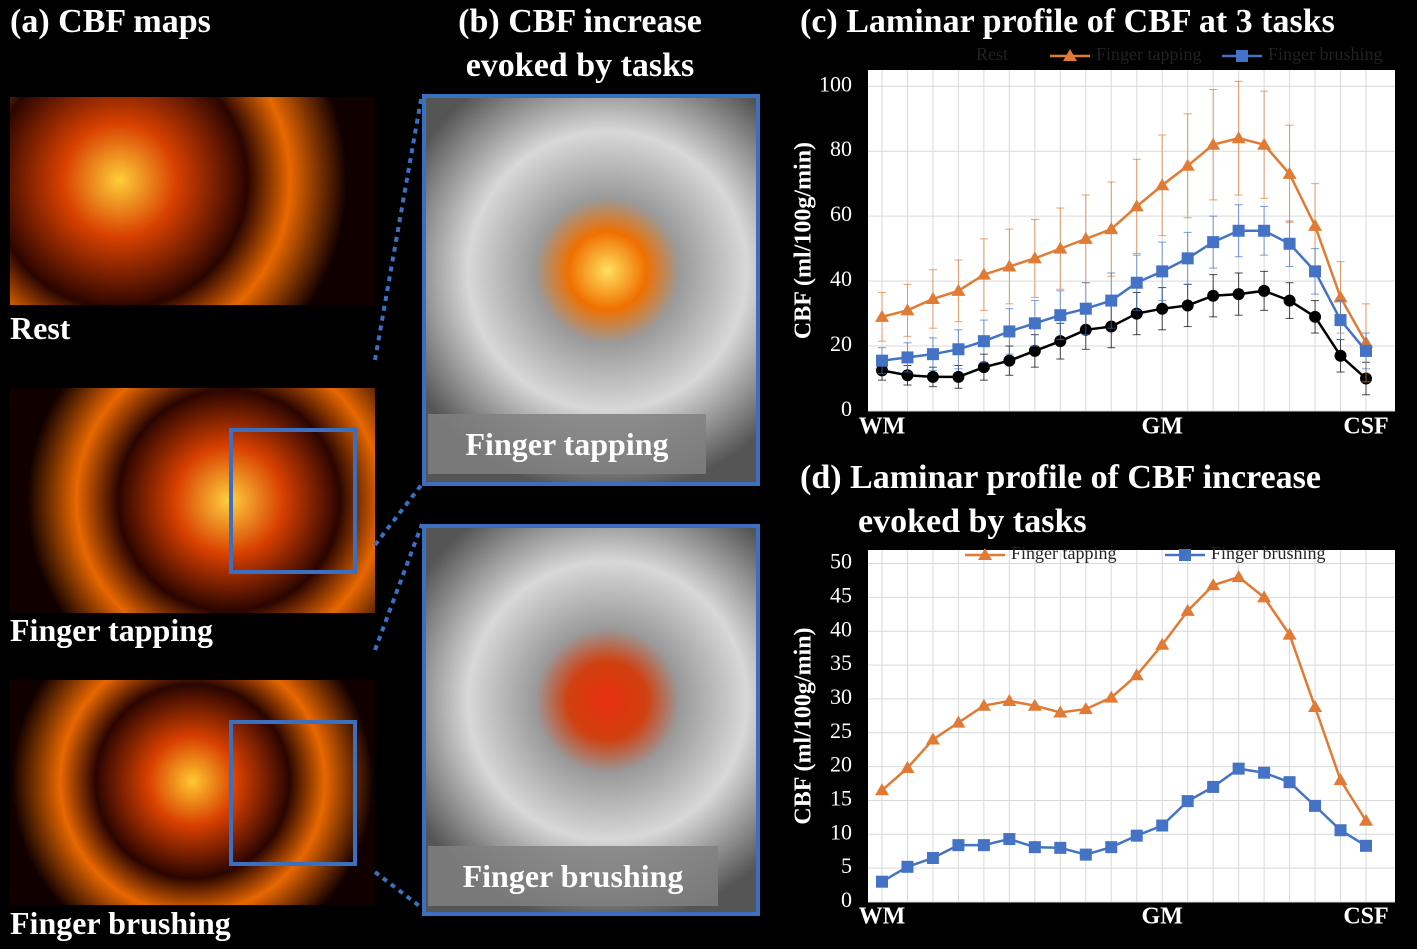 The width and height of the screenshot is (1417, 949). Describe the element at coordinates (841, 696) in the screenshot. I see `y-tick-label: 30` at that location.